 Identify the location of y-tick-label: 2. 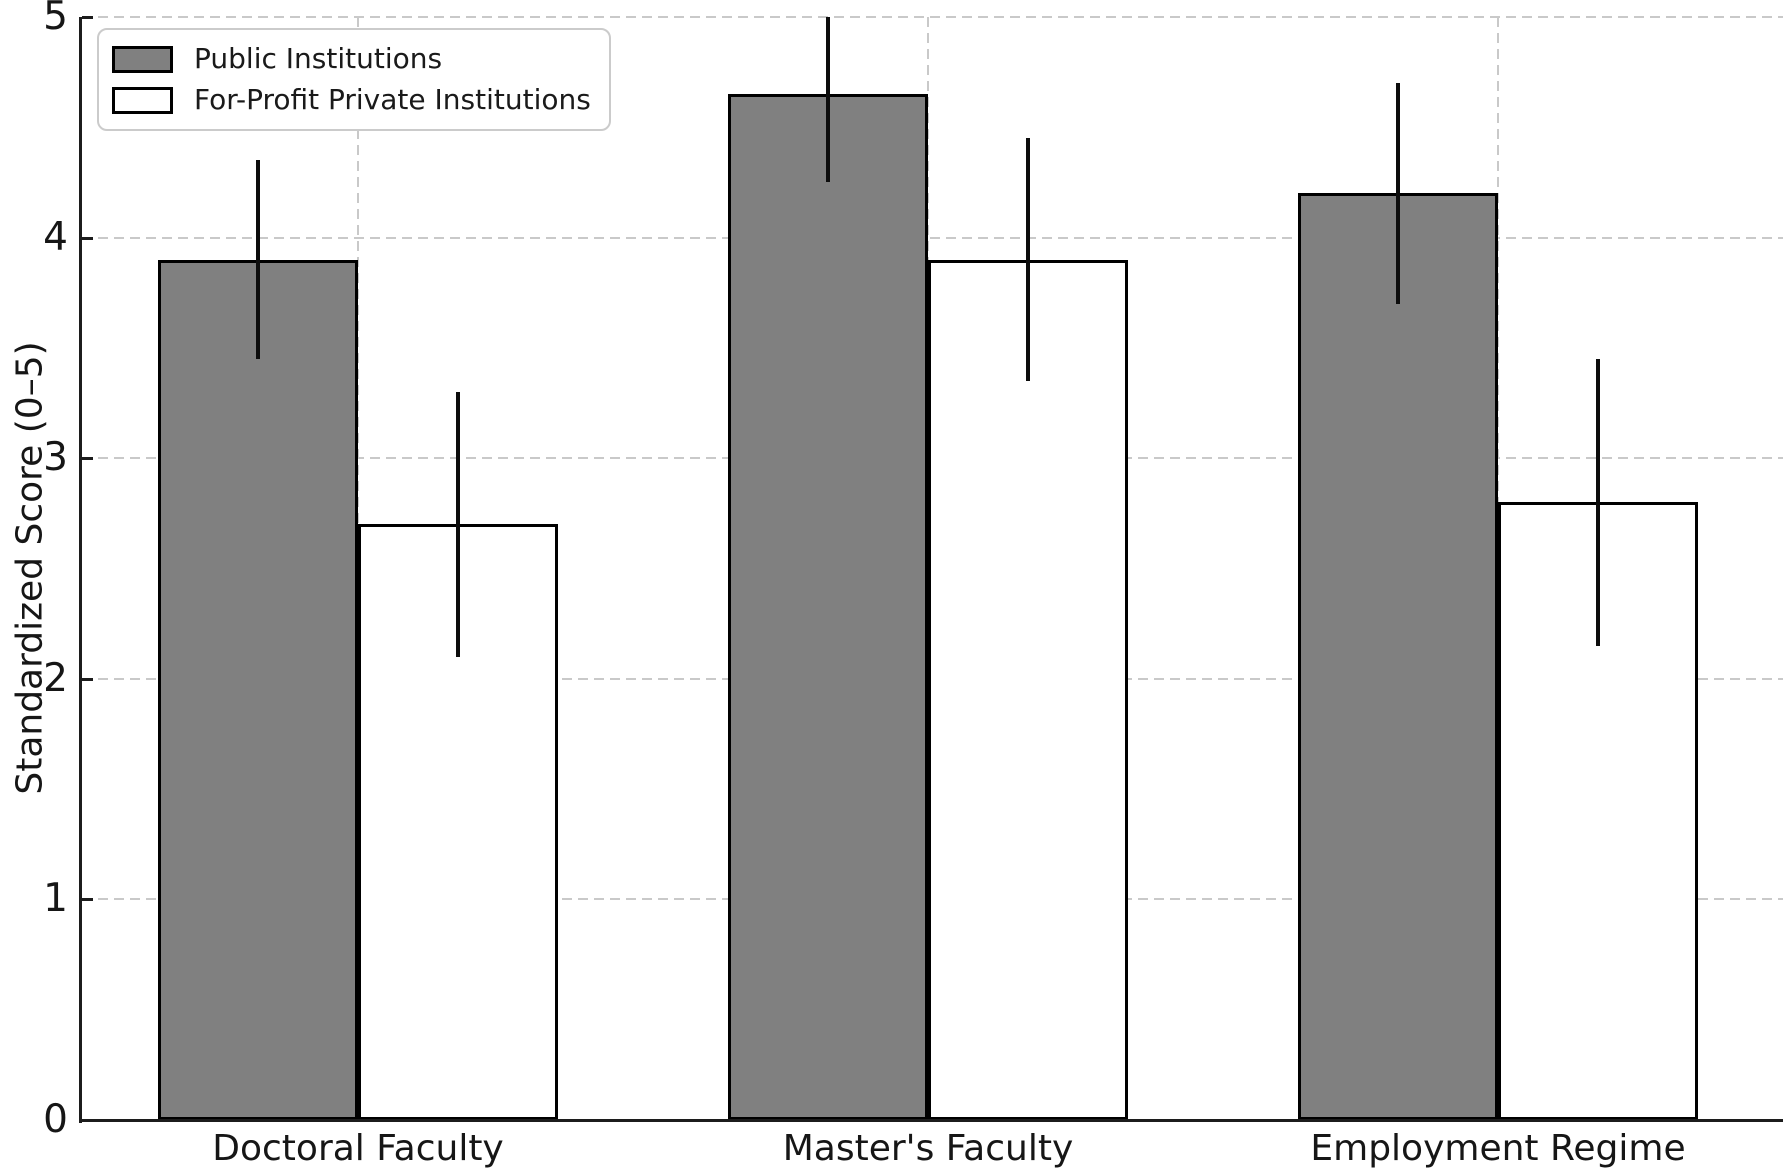
(55, 678).